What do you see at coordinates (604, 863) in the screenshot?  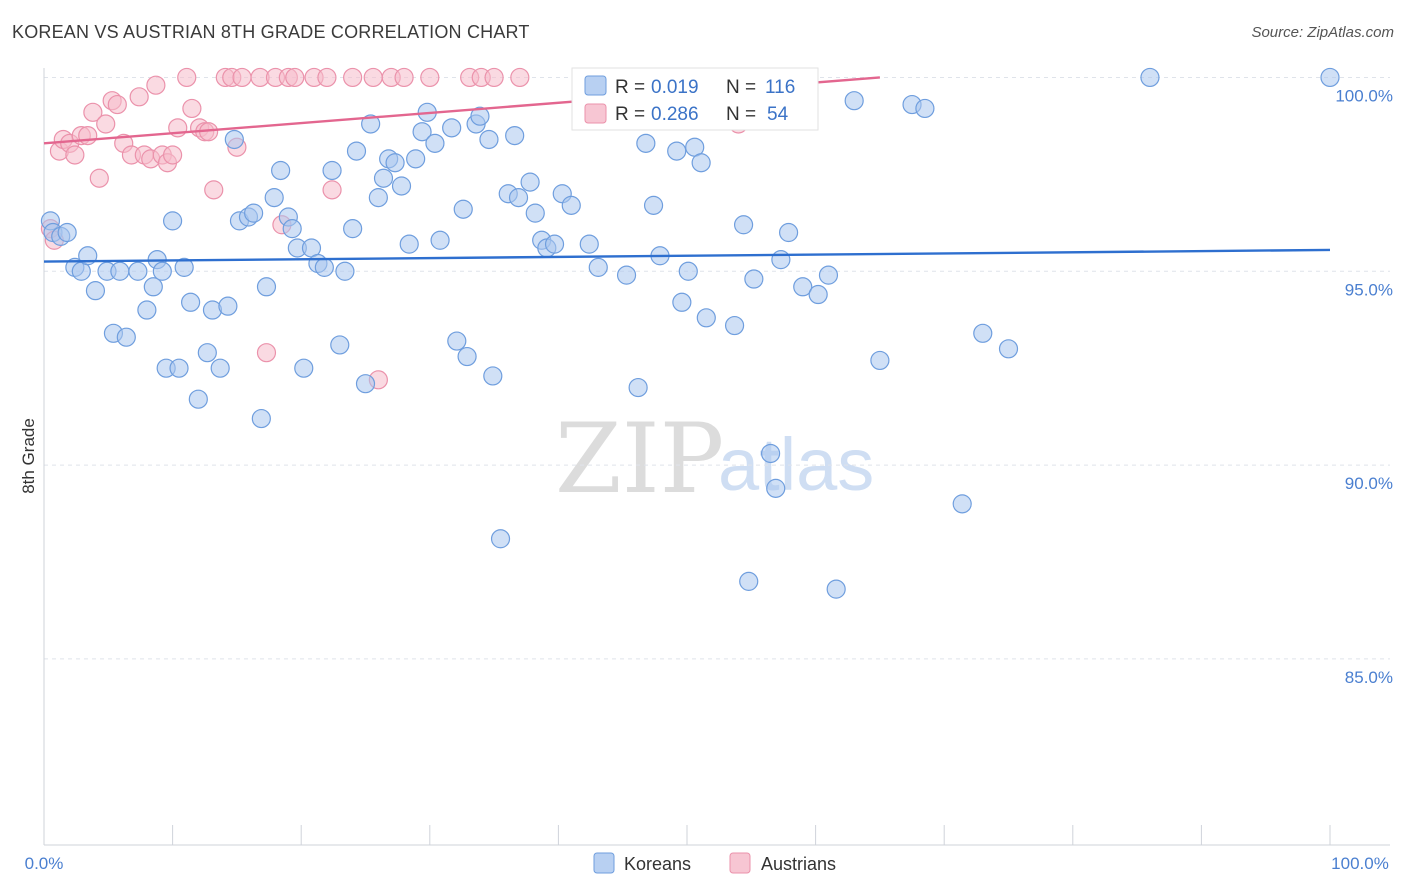 I see `legend-koreans-swatch` at bounding box center [604, 863].